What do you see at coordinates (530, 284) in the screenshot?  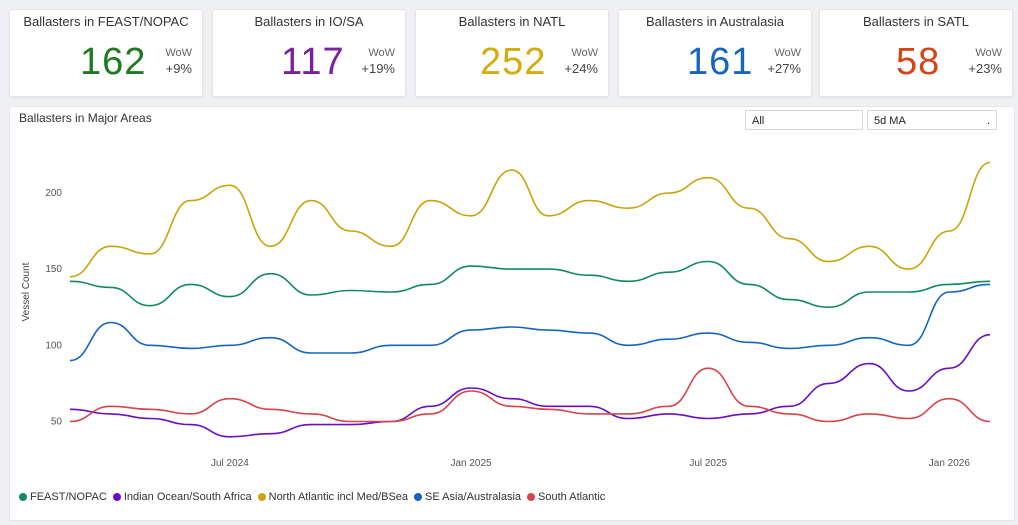 I see `series-line-feast-nopac` at bounding box center [530, 284].